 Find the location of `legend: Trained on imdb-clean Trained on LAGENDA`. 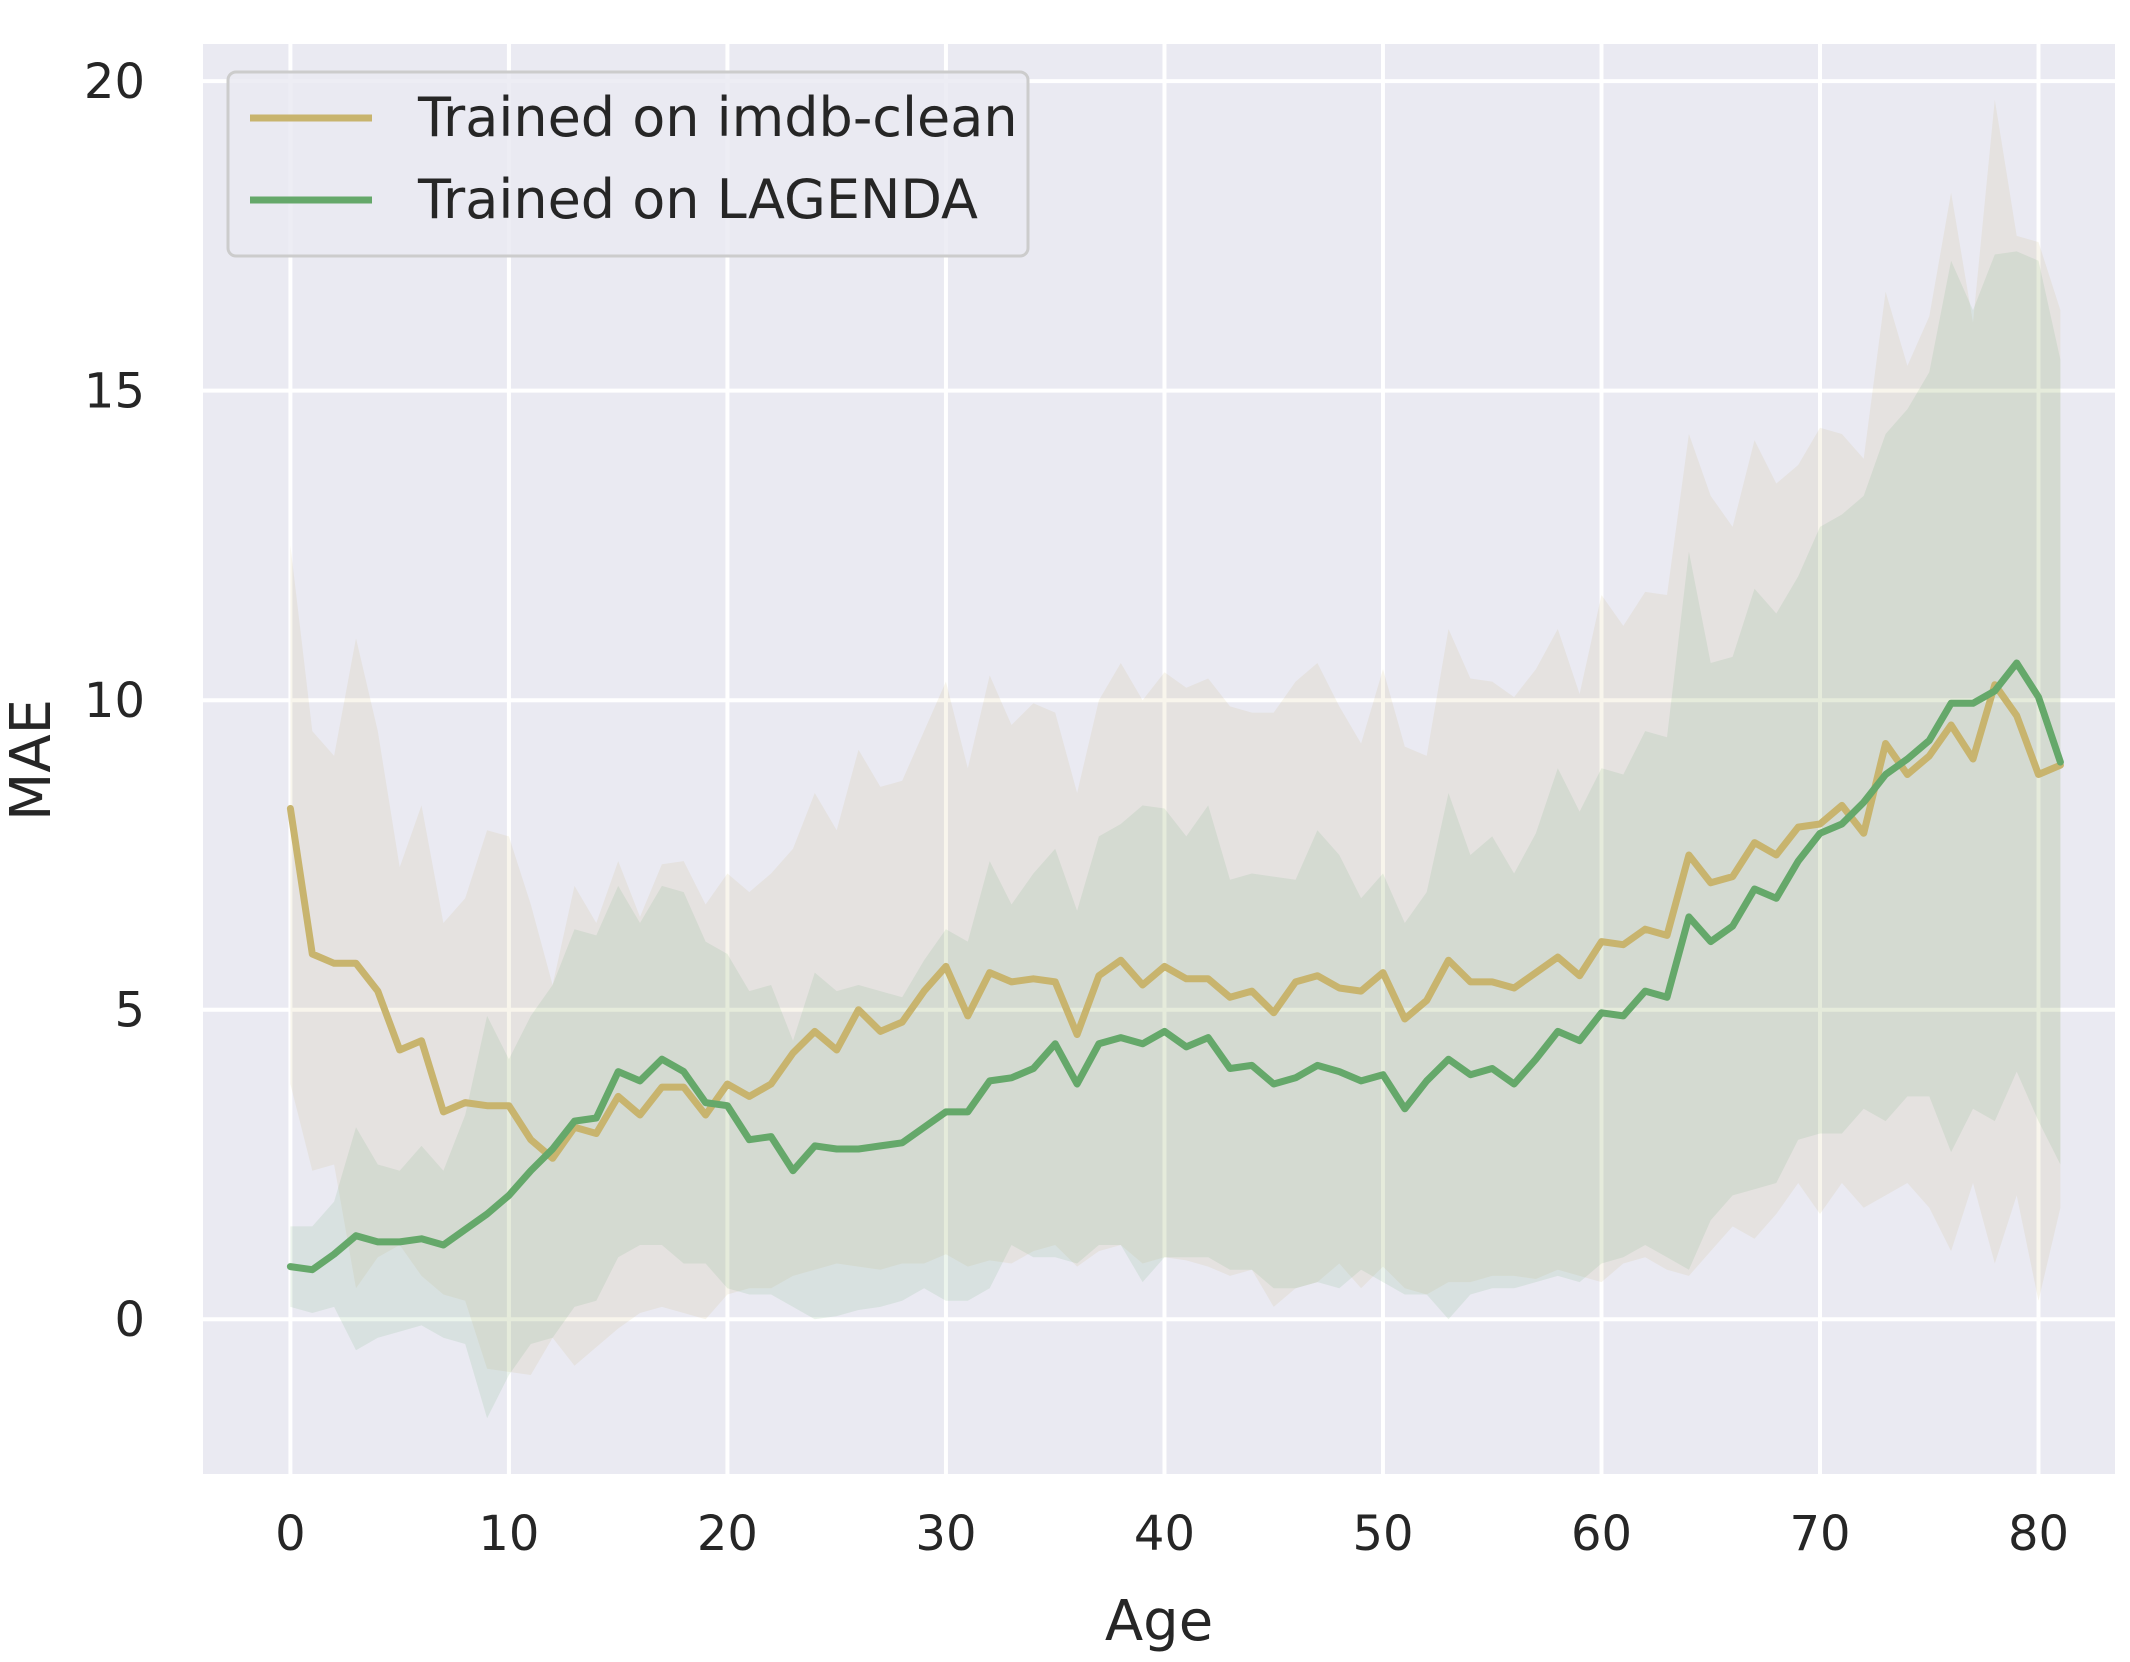

legend: Trained on imdb-clean Trained on LAGENDA is located at coordinates (628, 164).